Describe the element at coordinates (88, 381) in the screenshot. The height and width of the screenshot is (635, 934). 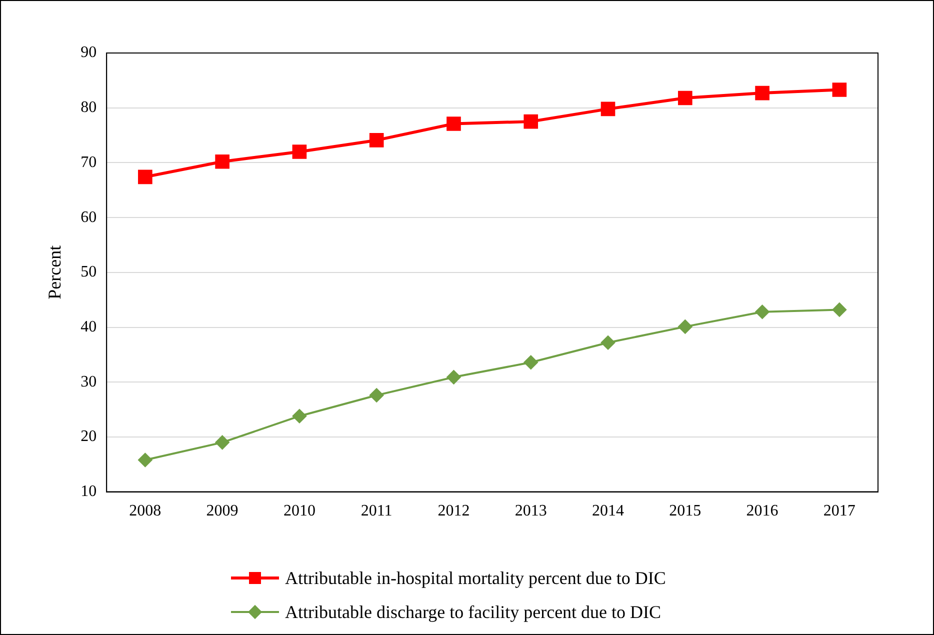
I see `y-tick-label: 30` at that location.